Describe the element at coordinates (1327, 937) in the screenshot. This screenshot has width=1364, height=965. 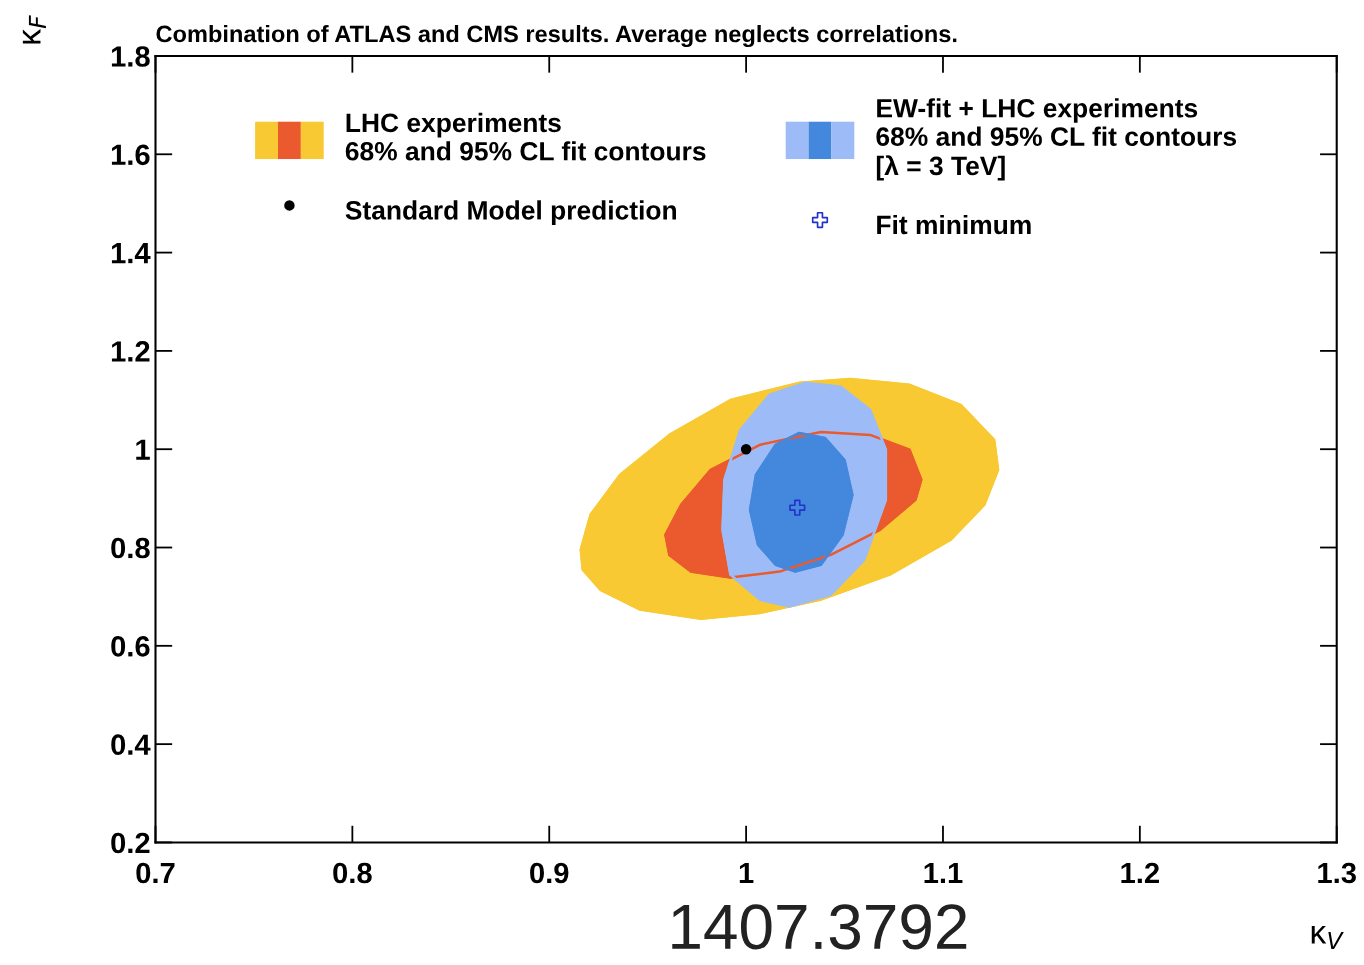
I see `x-axis-title: κ$_{V}$` at that location.